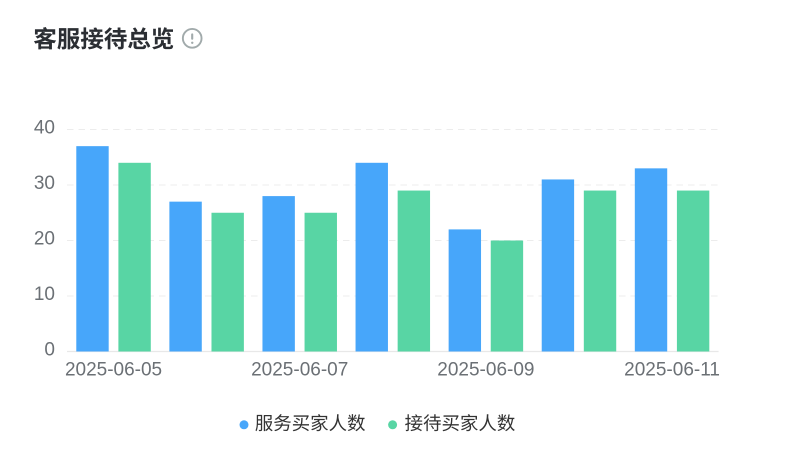 The image size is (787, 455). Describe the element at coordinates (44, 239) in the screenshot. I see `svg-text: 20` at that location.